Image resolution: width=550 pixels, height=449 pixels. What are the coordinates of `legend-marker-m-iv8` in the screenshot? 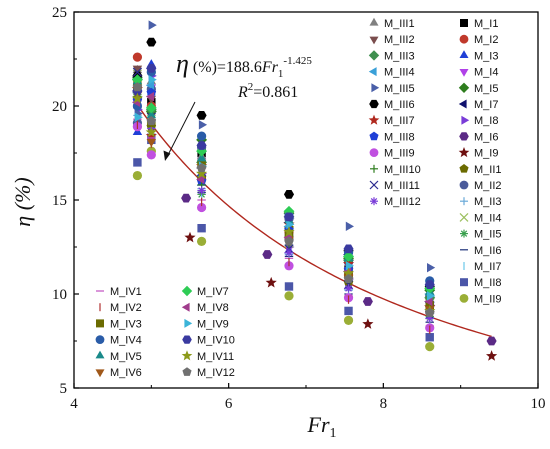 It's located at (185, 307).